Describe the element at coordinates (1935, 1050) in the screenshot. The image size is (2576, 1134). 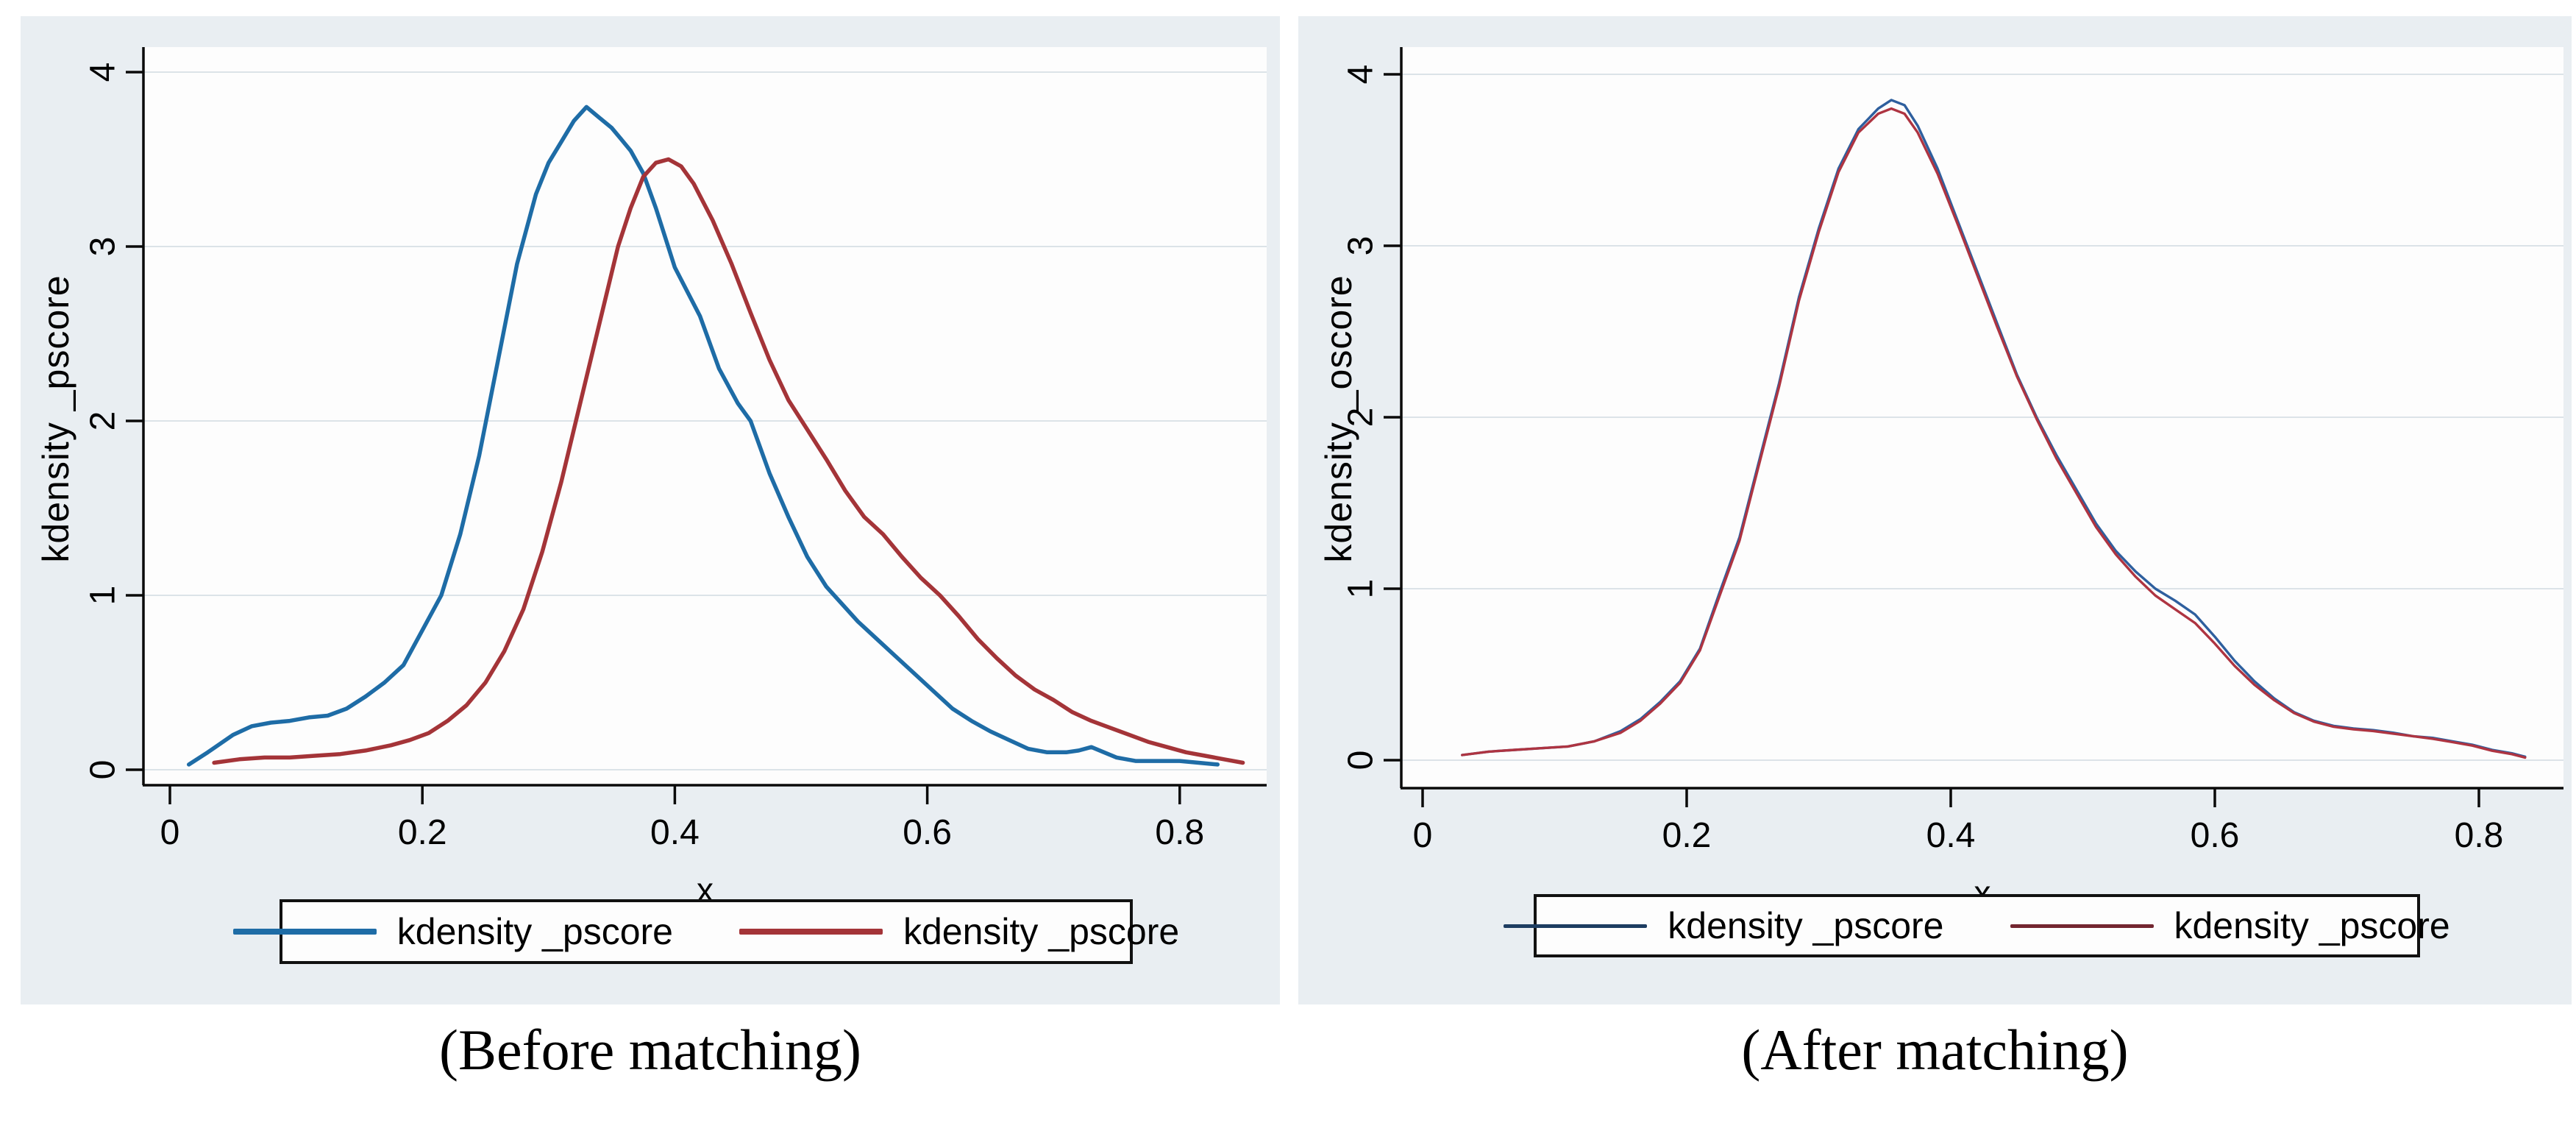
I see `after-caption: (After matching)` at that location.